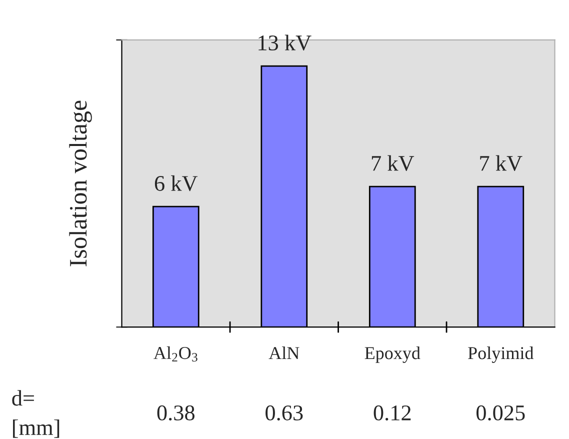 The height and width of the screenshot is (439, 569). I want to click on x-tick-label: Al$_{2}$O$_{3}$, so click(176, 354).